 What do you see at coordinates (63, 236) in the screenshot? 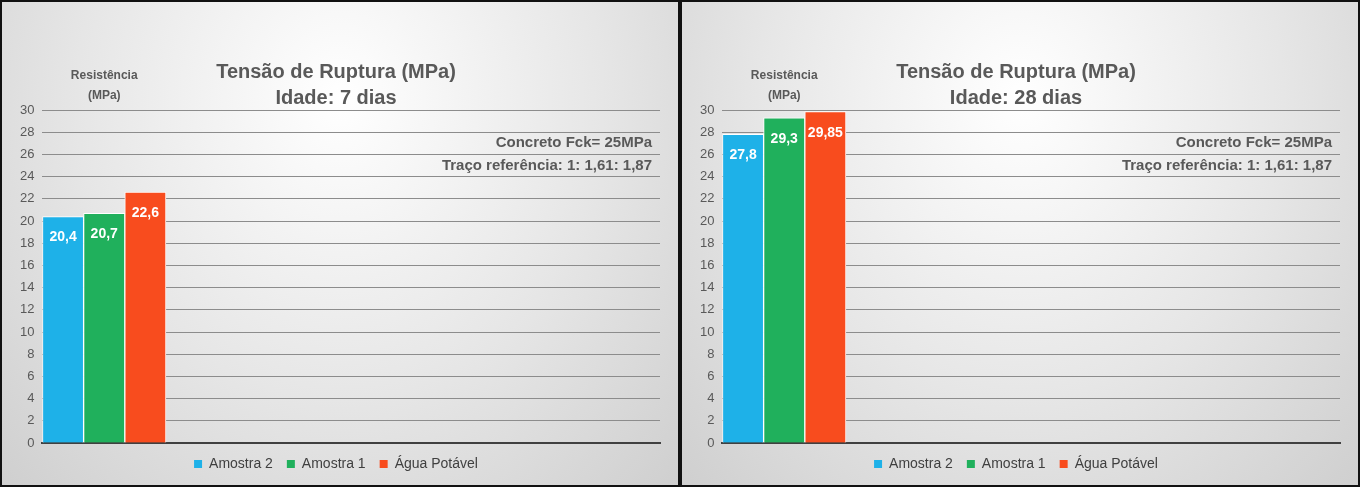
I see `data-label: 20,4` at bounding box center [63, 236].